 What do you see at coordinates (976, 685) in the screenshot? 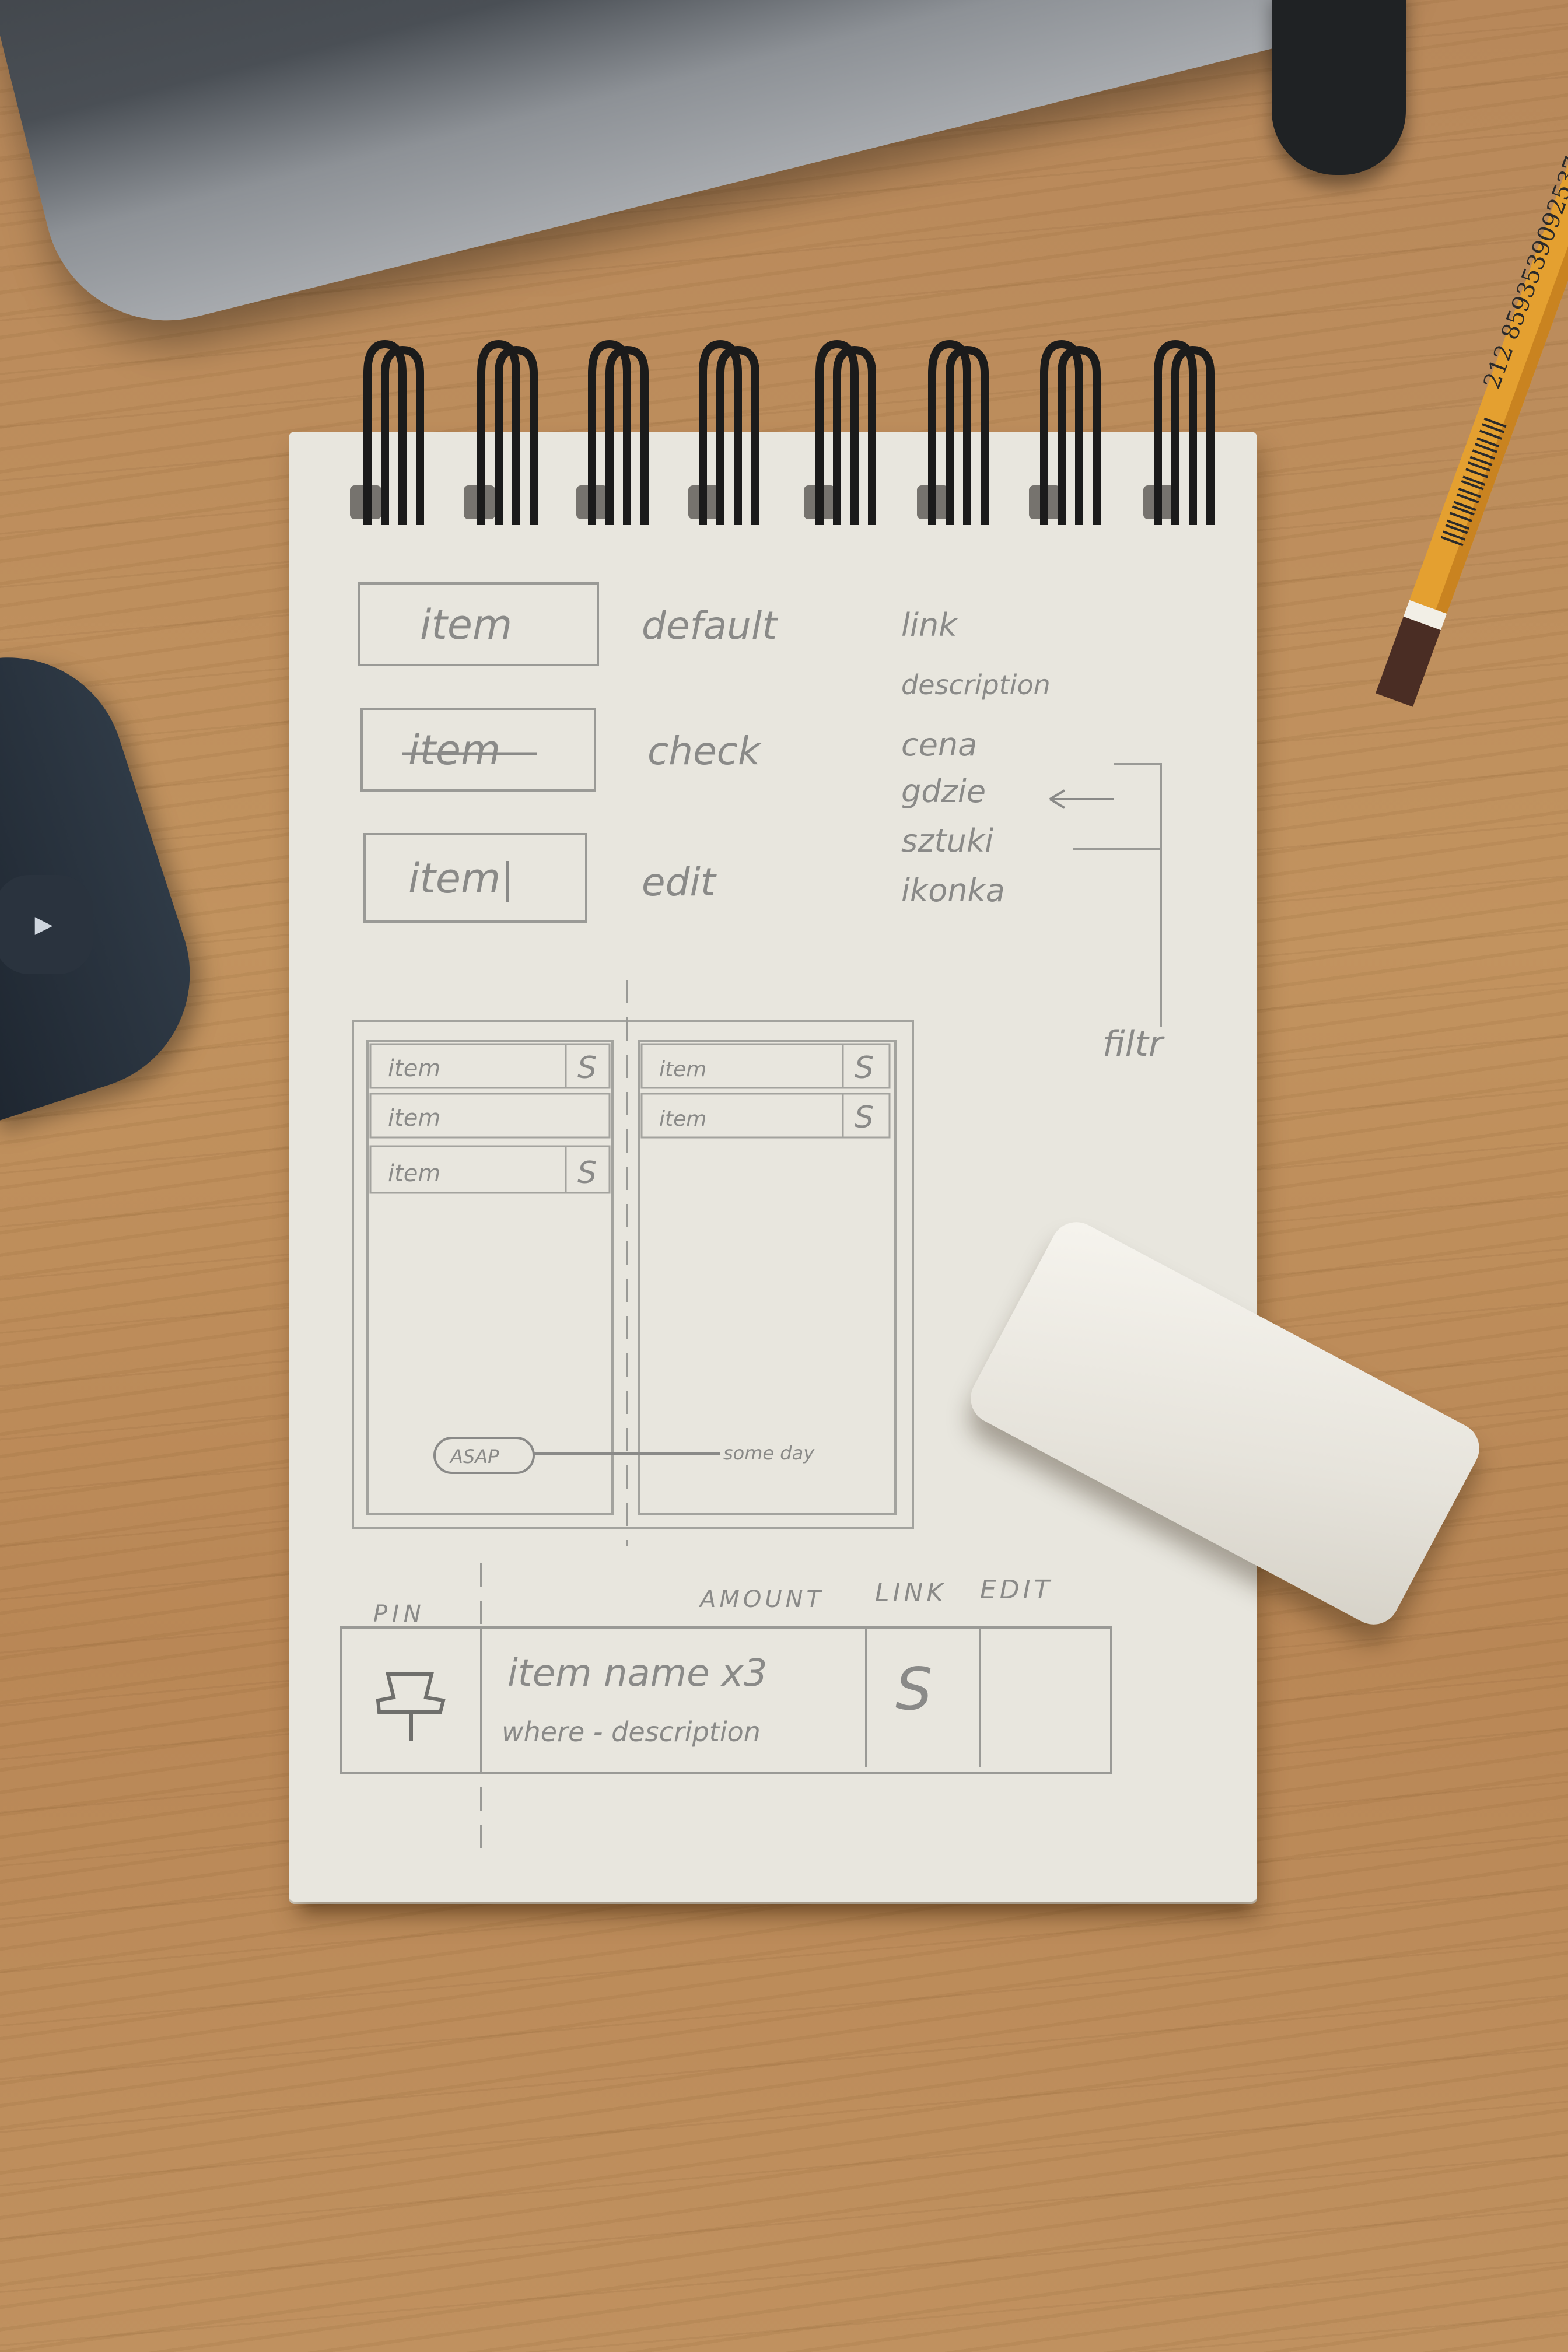
I see `field-description: description` at bounding box center [976, 685].